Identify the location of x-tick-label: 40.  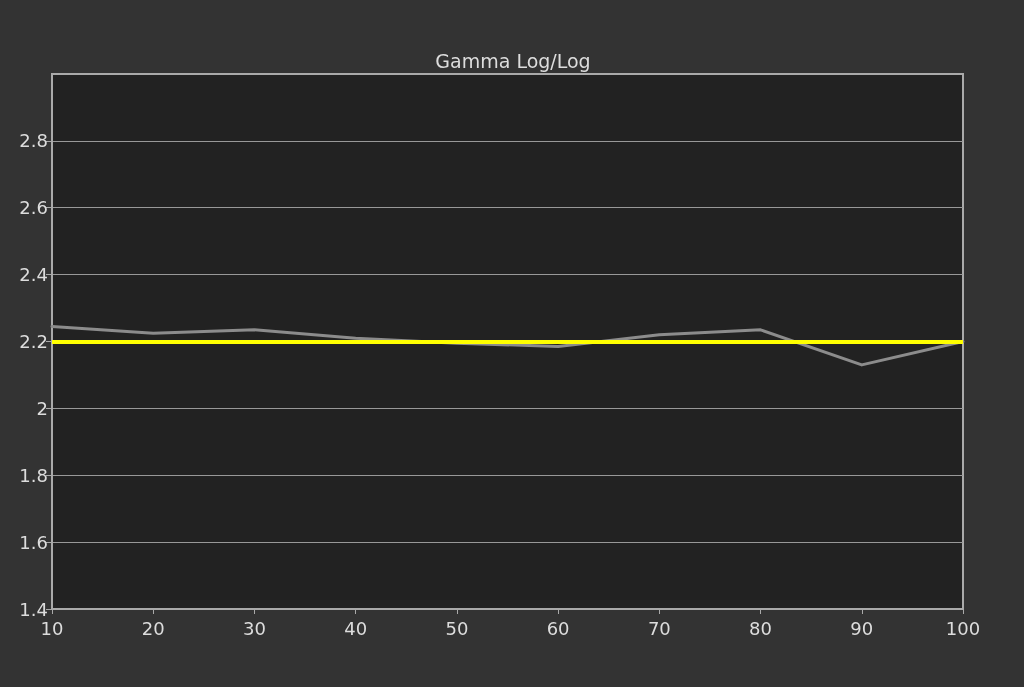
(356, 628).